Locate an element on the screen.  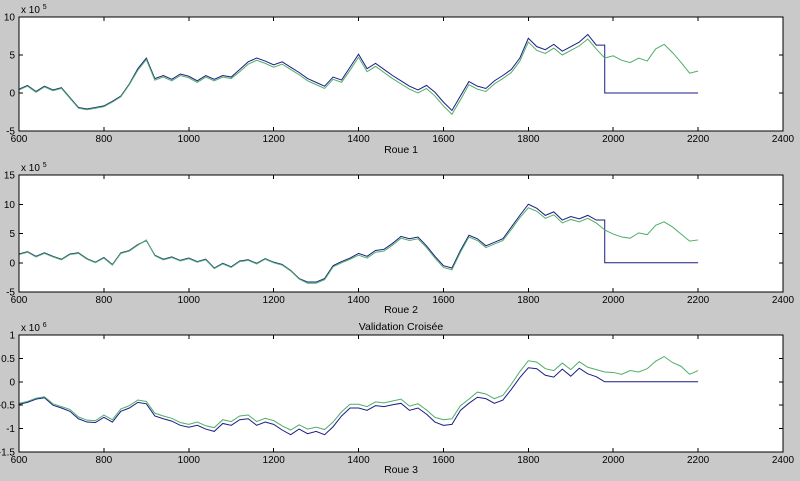
y-tick-label: 1 is located at coordinates (12, 336).